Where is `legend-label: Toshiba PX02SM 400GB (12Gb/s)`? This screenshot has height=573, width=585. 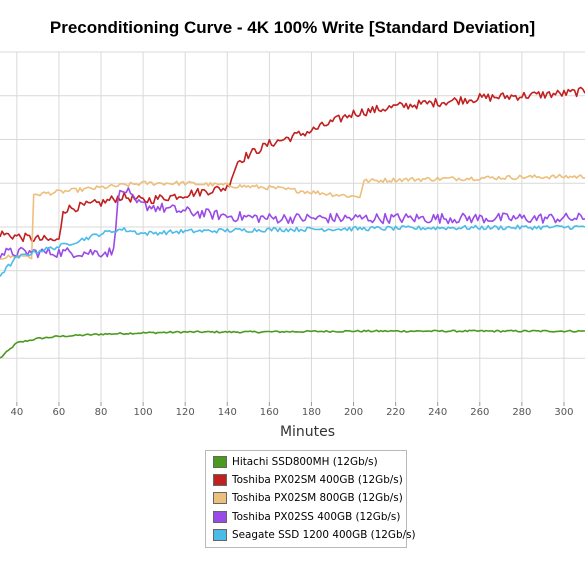
legend-label: Toshiba PX02SM 400GB (12Gb/s) is located at coordinates (317, 480).